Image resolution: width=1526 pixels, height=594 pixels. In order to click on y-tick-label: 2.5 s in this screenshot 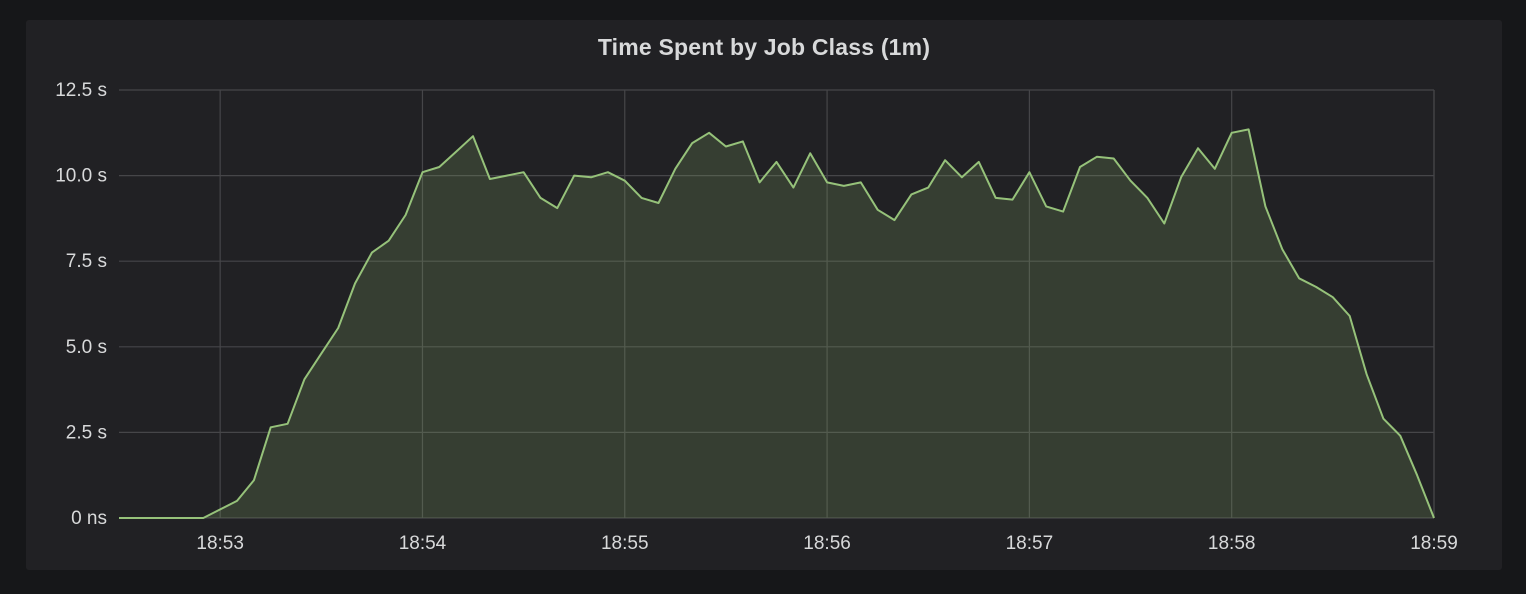, I will do `click(86, 432)`.